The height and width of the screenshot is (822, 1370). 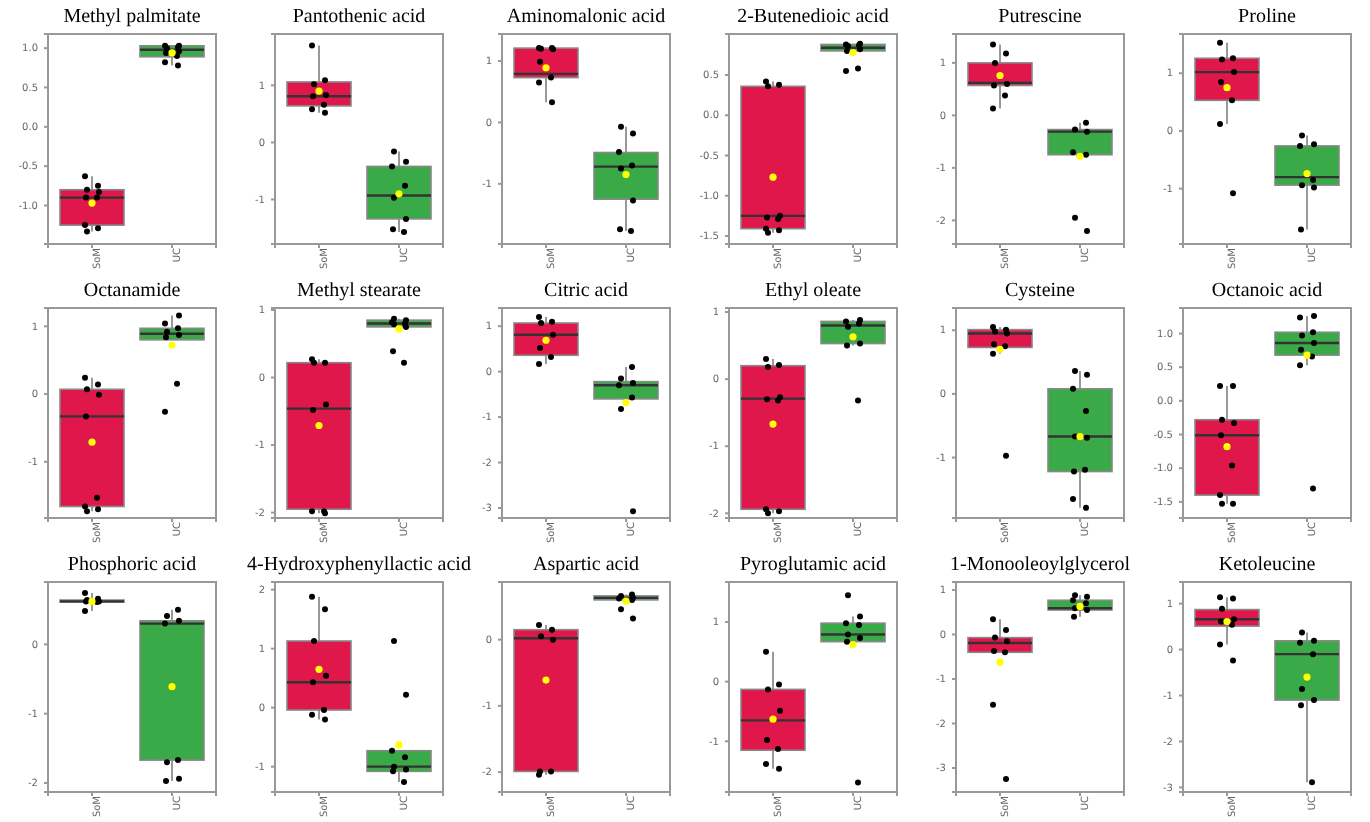 What do you see at coordinates (586, 17) in the screenshot?
I see `chart-title: Aminomalonic acid` at bounding box center [586, 17].